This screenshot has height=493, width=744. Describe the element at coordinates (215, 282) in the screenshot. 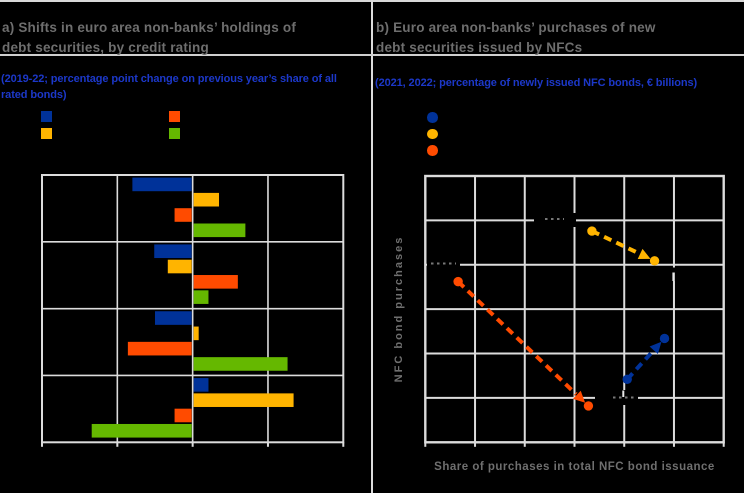

I see `bar-orange-group2` at that location.